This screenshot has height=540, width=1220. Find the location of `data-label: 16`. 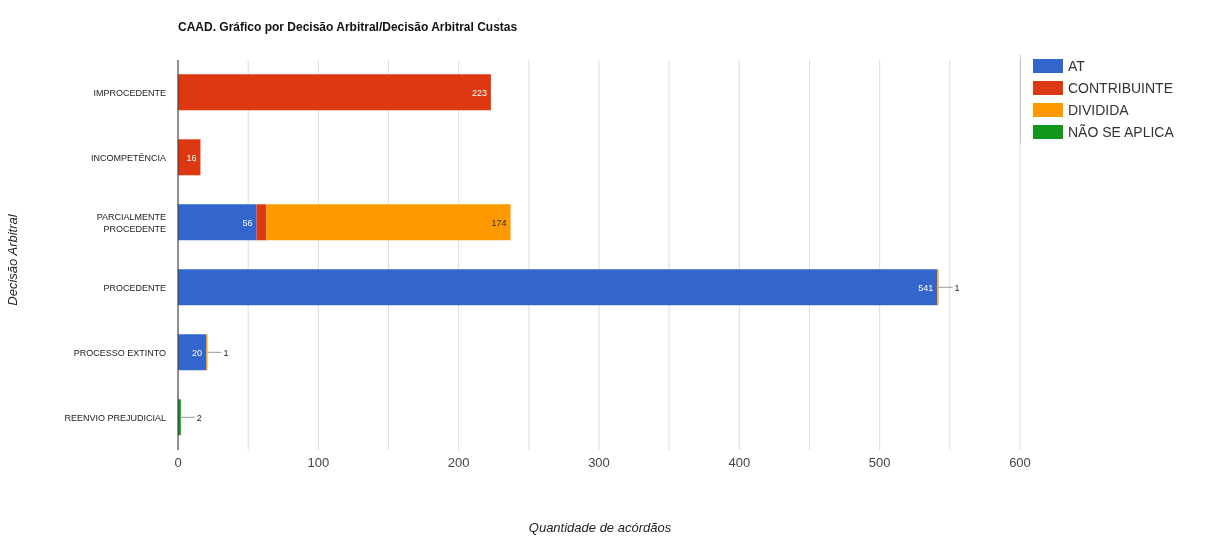

data-label: 16 is located at coordinates (191, 157).